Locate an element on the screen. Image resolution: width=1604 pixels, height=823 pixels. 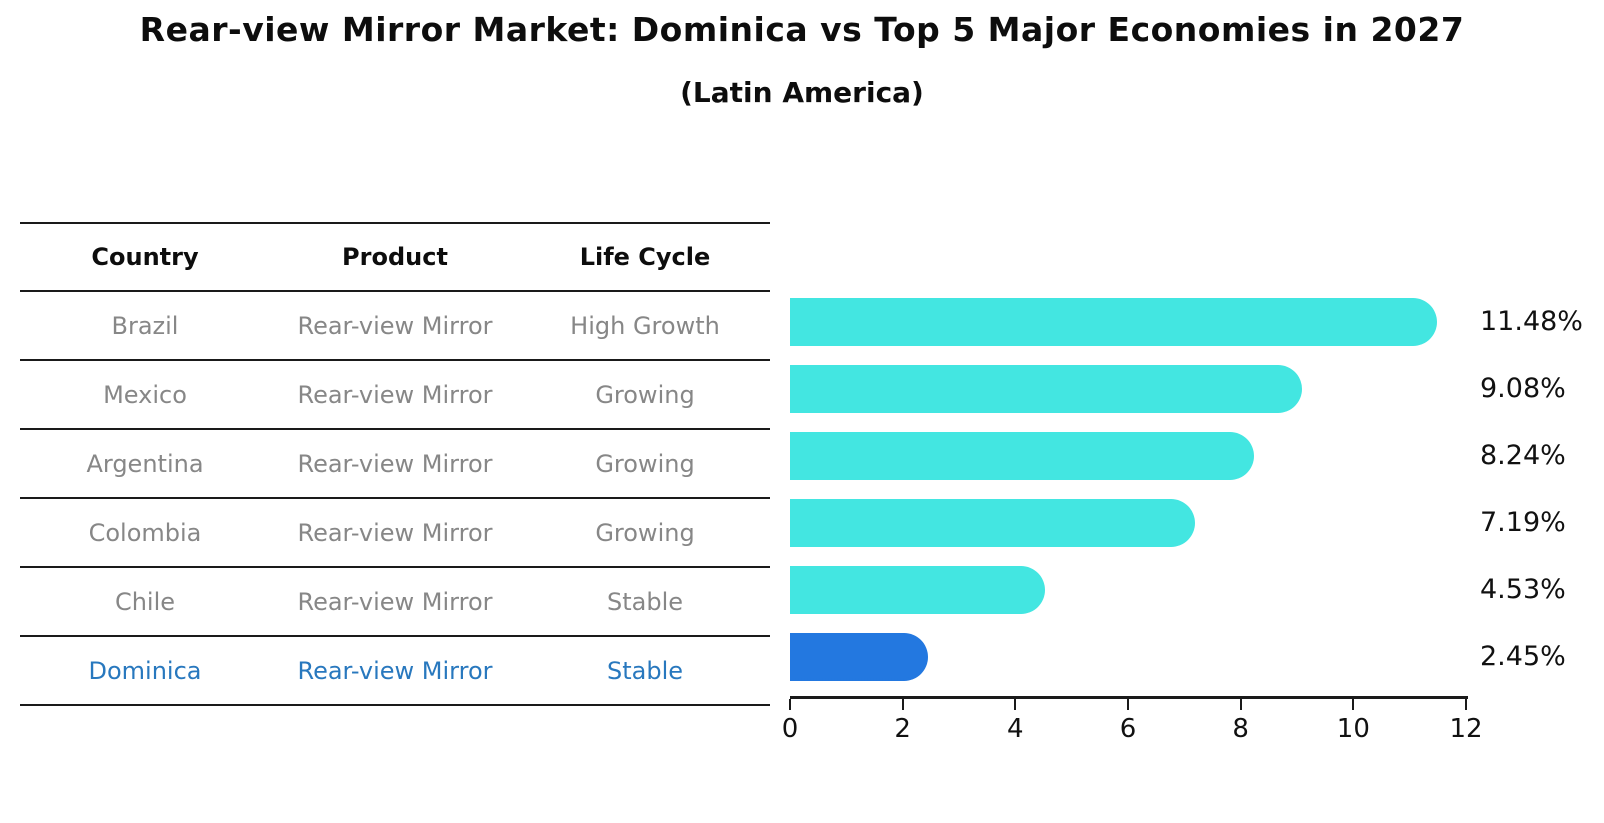
x-tick-label-2: 2 is located at coordinates (902, 729).